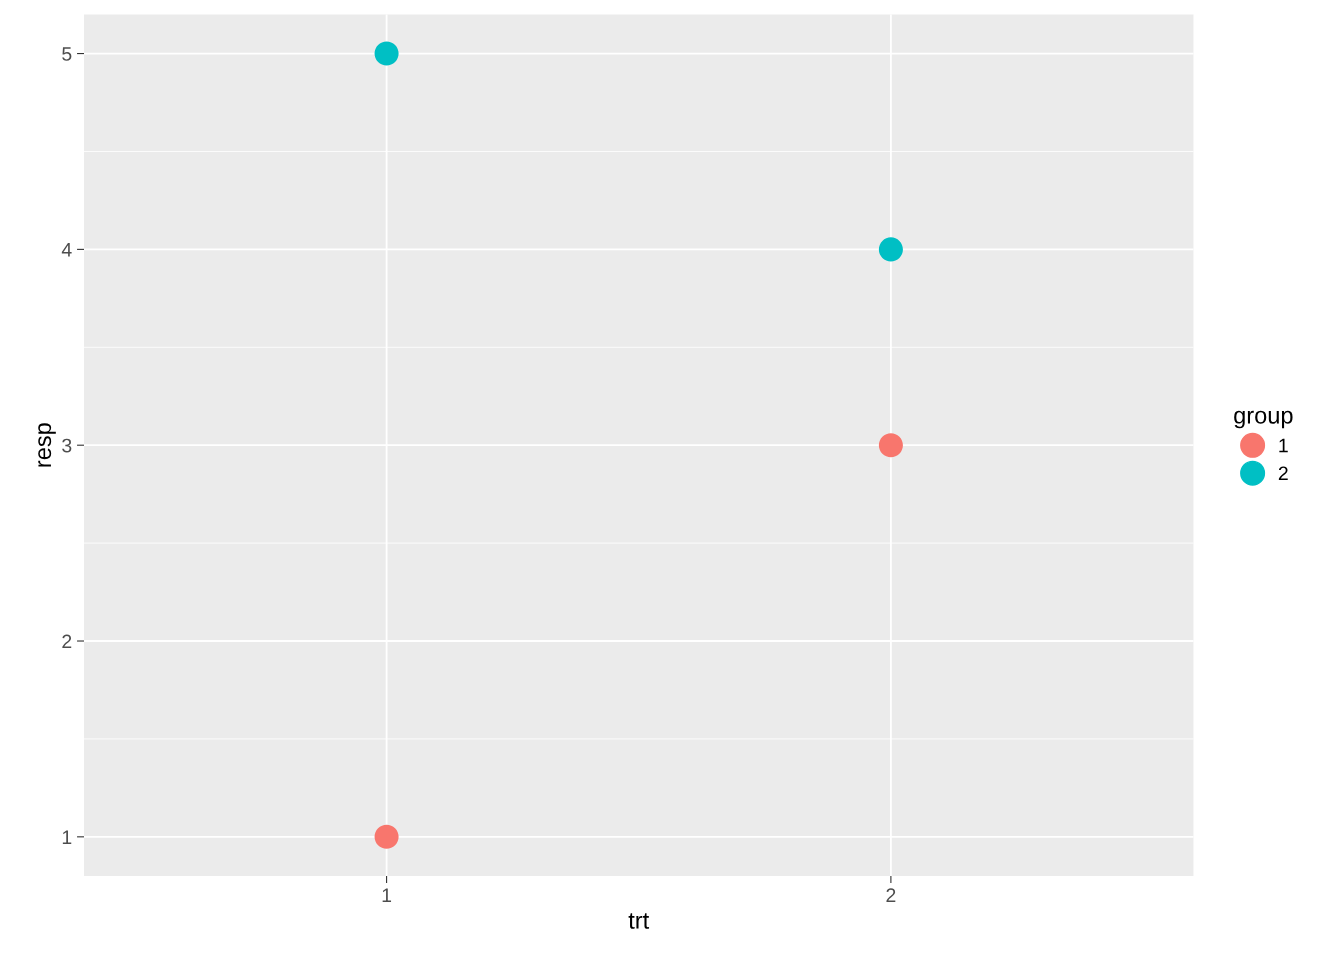 This screenshot has width=1344, height=960. Describe the element at coordinates (639, 921) in the screenshot. I see `x-axis-title: trt` at that location.